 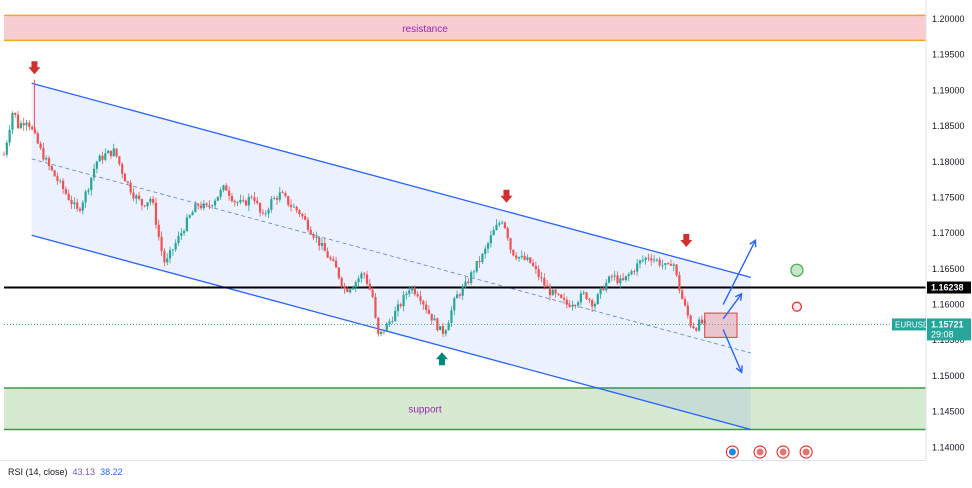 What do you see at coordinates (441, 359) in the screenshot?
I see `signal-arrow-up` at bounding box center [441, 359].